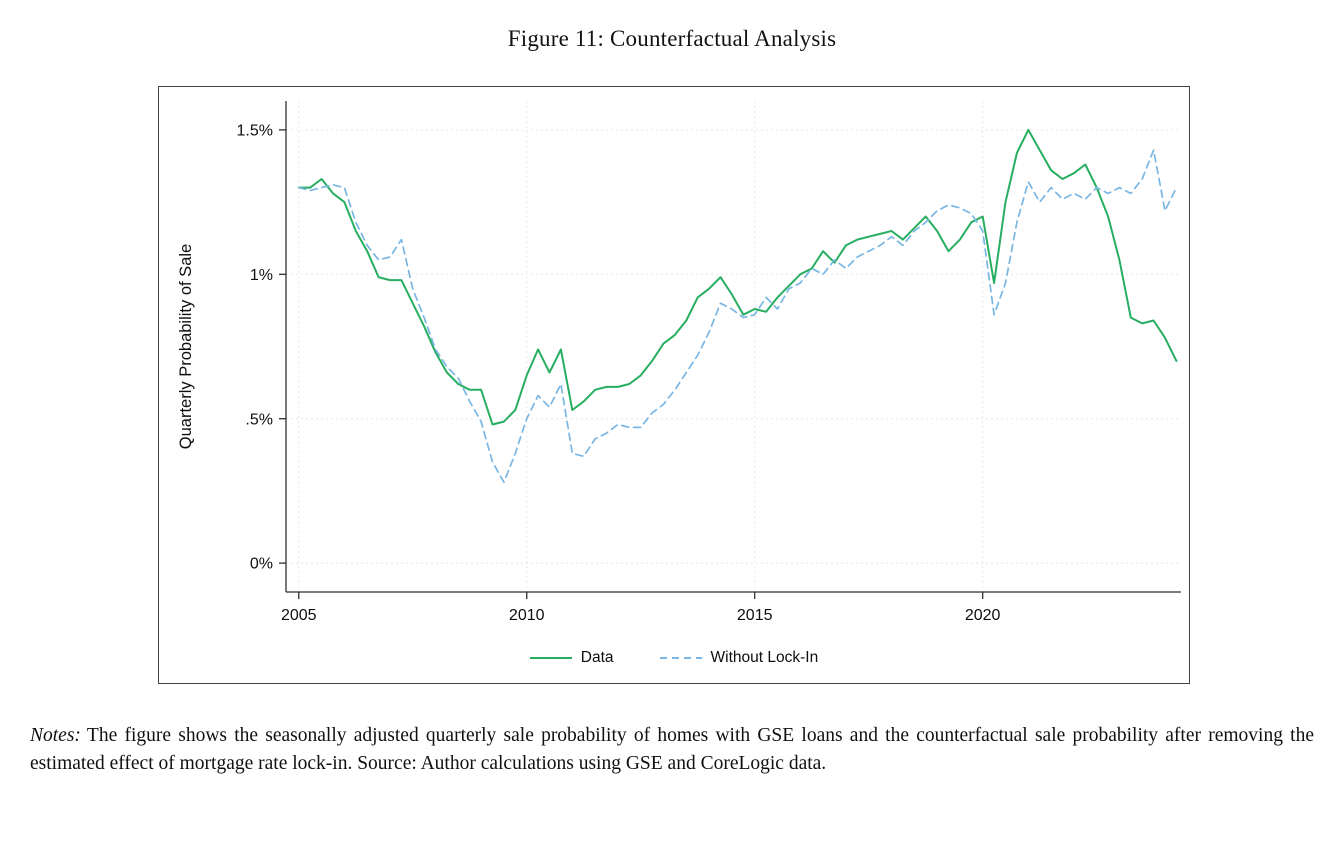 The width and height of the screenshot is (1344, 856). I want to click on y-tick-label: 0%, so click(261, 564).